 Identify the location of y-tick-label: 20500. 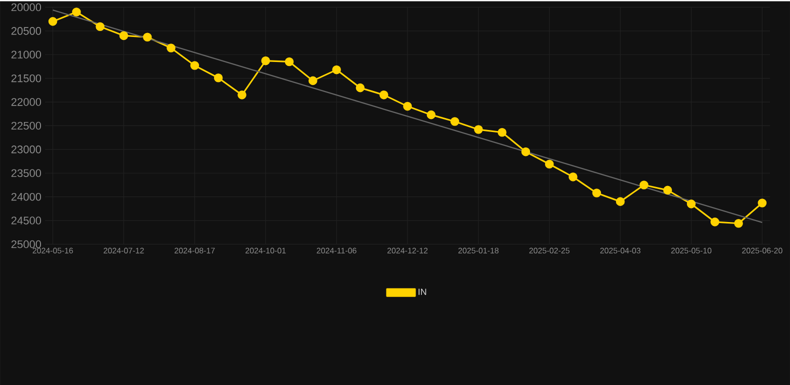
(26, 30).